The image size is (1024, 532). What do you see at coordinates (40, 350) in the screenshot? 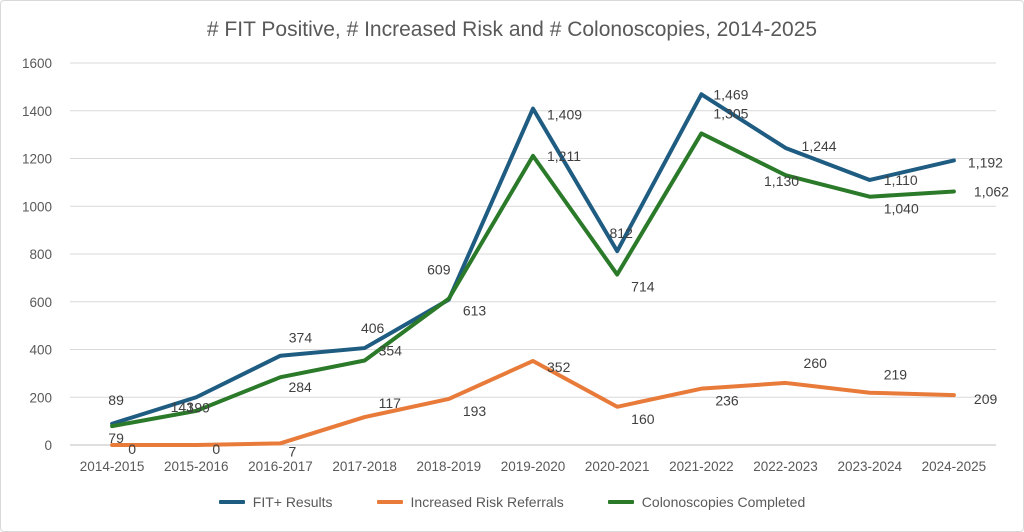
I see `y-tick-label: 400` at bounding box center [40, 350].